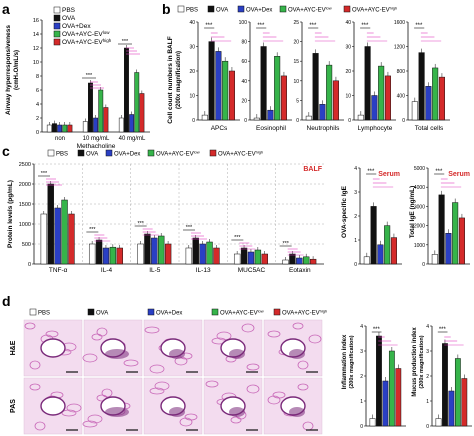 The image size is (474, 436). I want to click on y-tick-label: 14, so click(36, 35).